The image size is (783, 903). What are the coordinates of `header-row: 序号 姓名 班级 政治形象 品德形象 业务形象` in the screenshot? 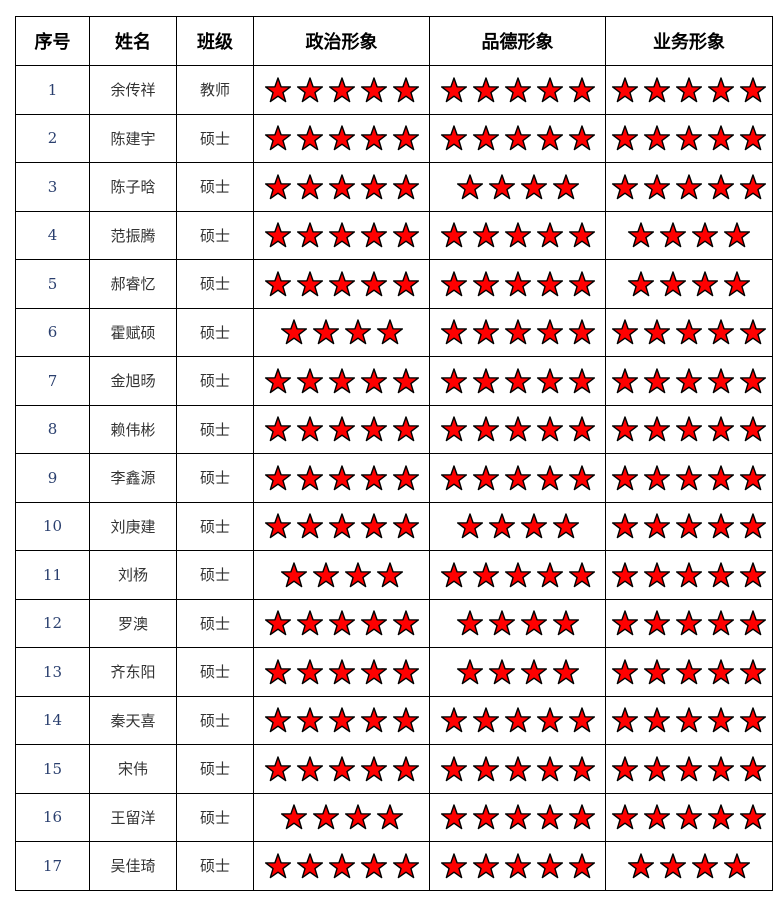 It's located at (394, 41).